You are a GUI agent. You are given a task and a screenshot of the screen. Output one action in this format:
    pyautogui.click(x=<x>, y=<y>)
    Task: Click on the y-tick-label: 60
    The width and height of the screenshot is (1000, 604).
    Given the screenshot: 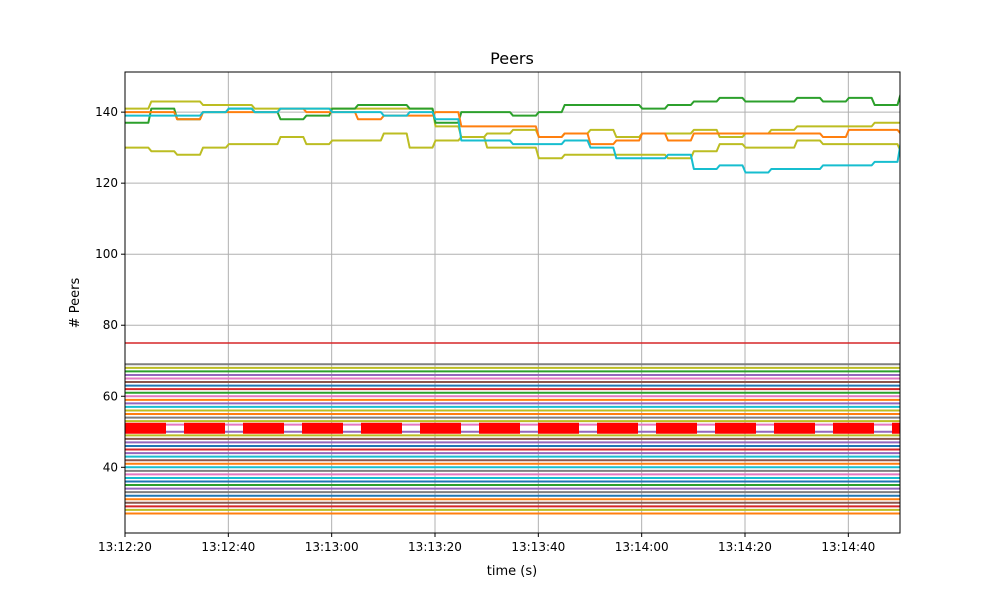 What is the action you would take?
    pyautogui.click(x=110, y=396)
    